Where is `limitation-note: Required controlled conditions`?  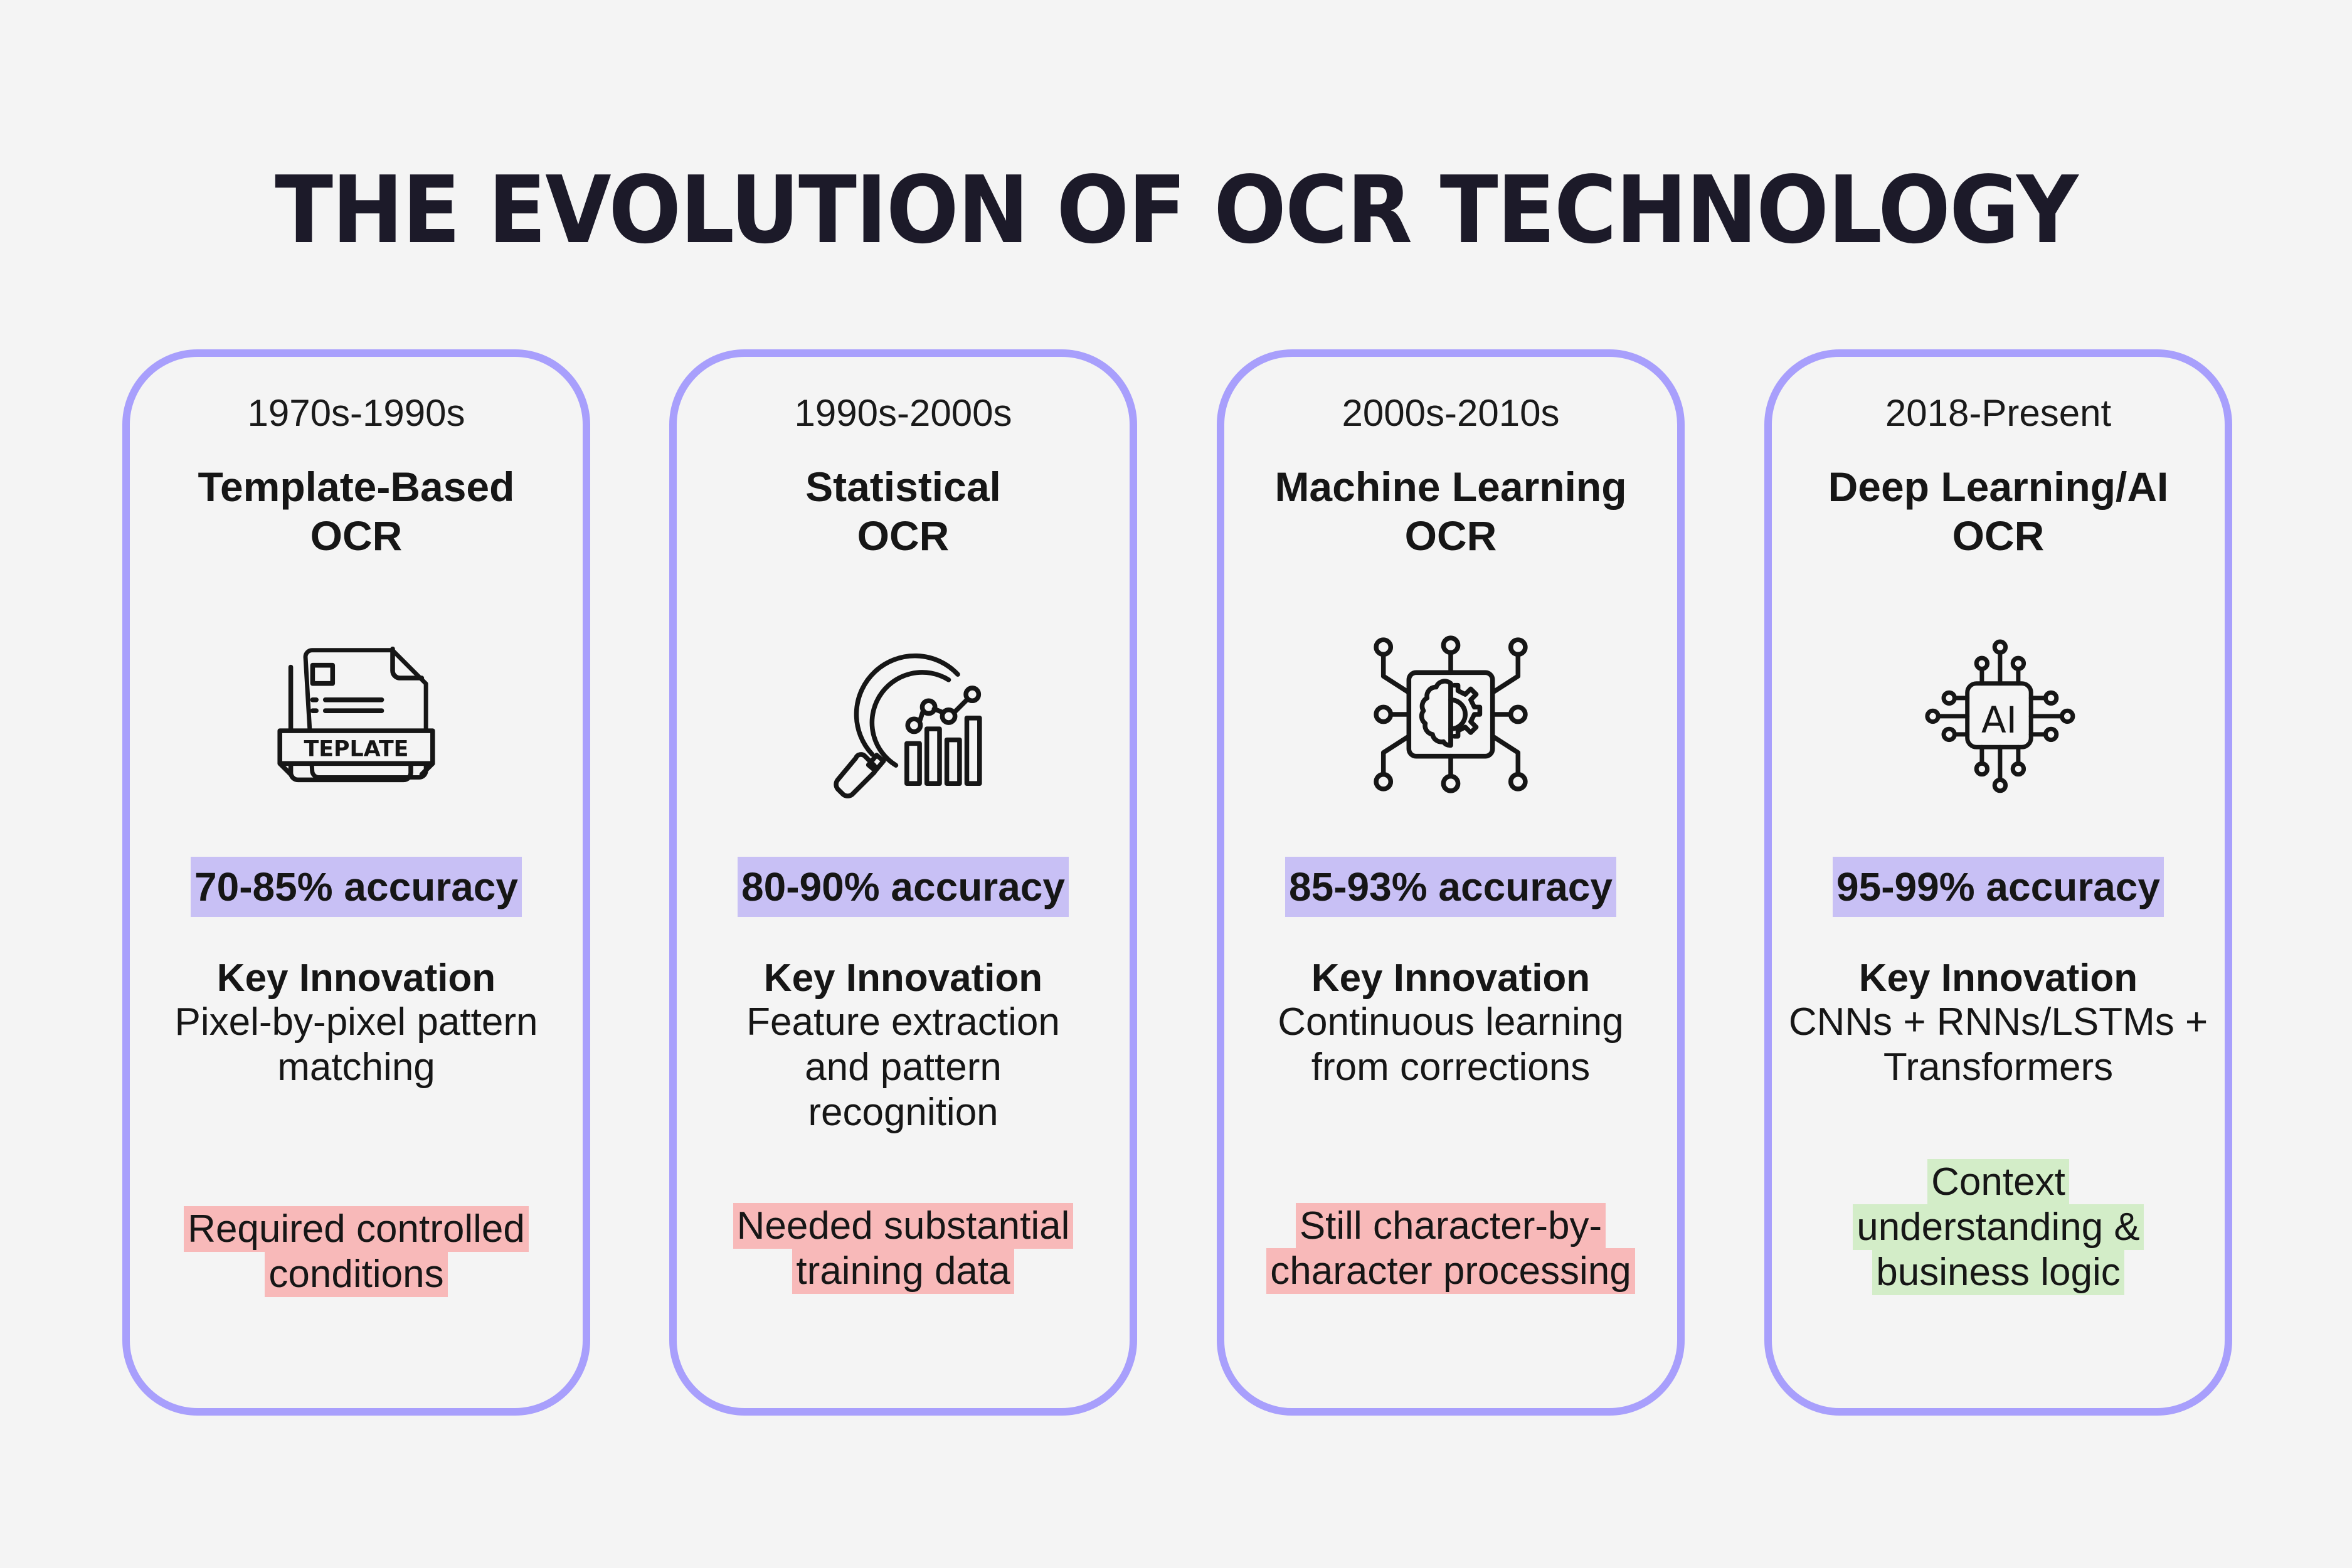
limitation-note: Required controlled conditions is located at coordinates (356, 1251).